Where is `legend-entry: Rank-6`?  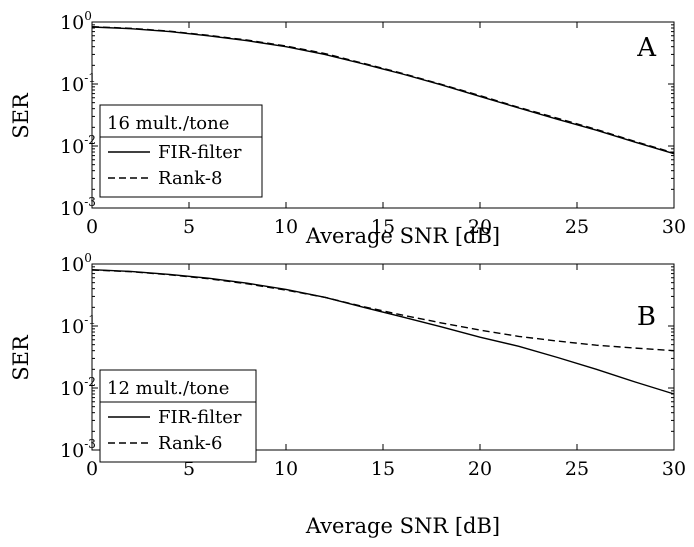 legend-entry: Rank-6 is located at coordinates (190, 443).